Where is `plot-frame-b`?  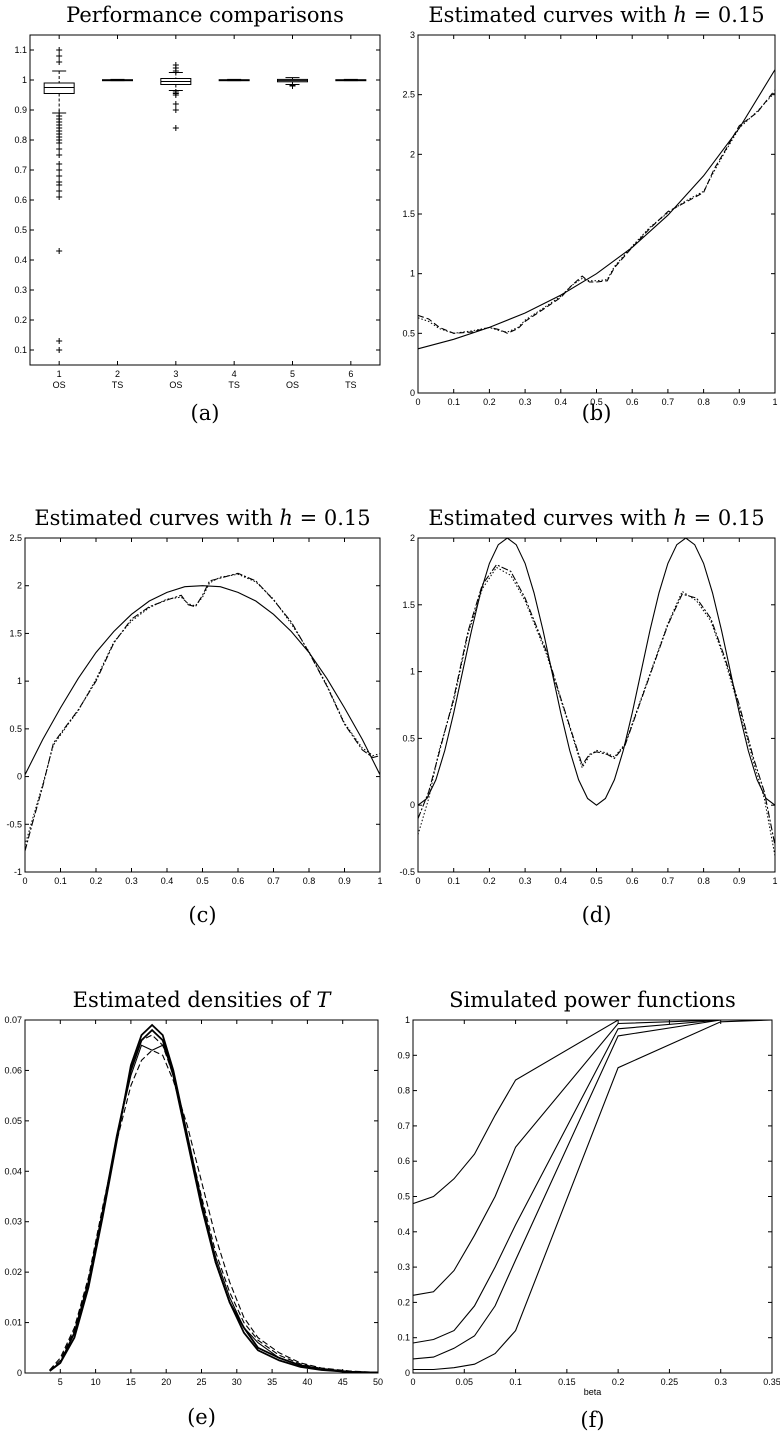
plot-frame-b is located at coordinates (596, 214).